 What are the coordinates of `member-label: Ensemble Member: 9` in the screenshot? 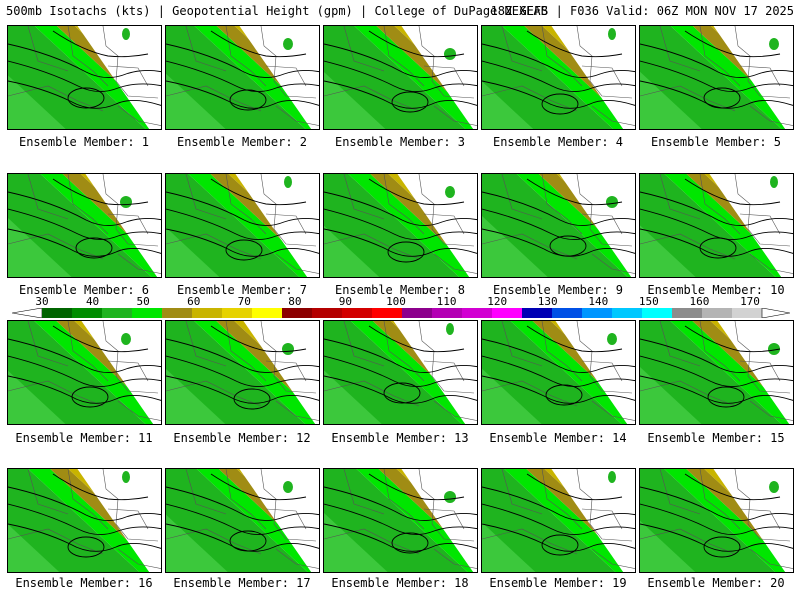 It's located at (558, 290).